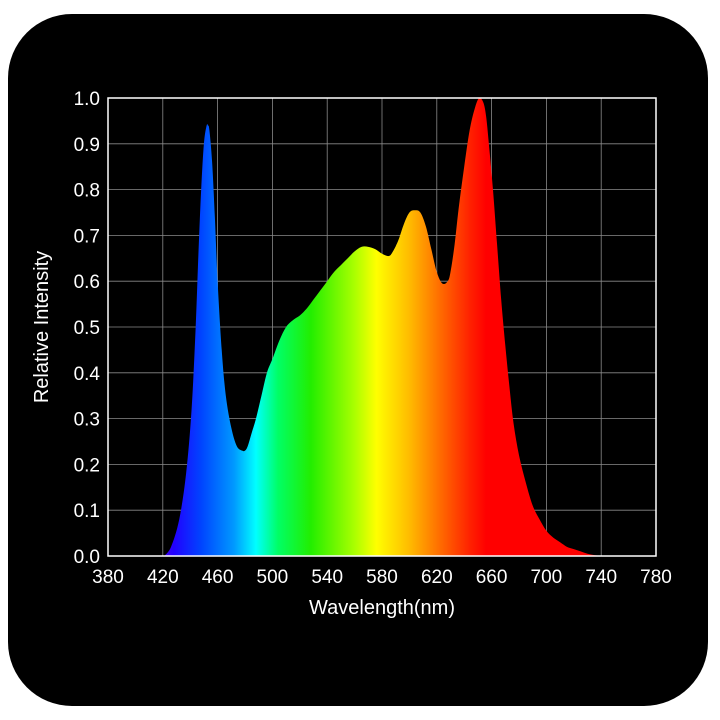 This screenshot has height=720, width=720. What do you see at coordinates (382, 577) in the screenshot?
I see `x-tick-label: 580` at bounding box center [382, 577].